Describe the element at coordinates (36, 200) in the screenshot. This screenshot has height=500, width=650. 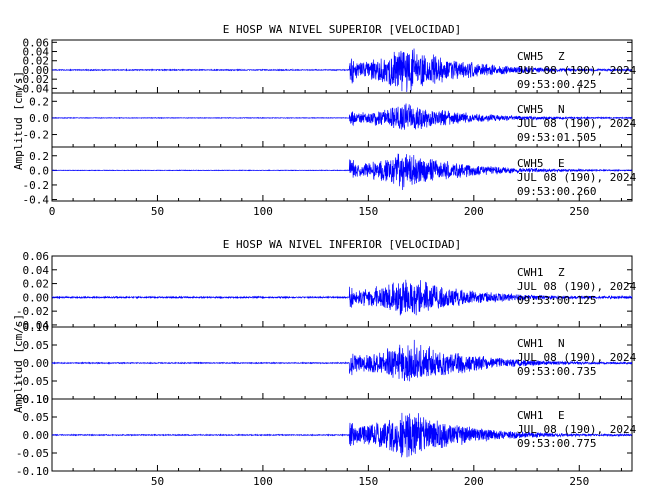
I see `y-tick-label: -0.4` at that location.